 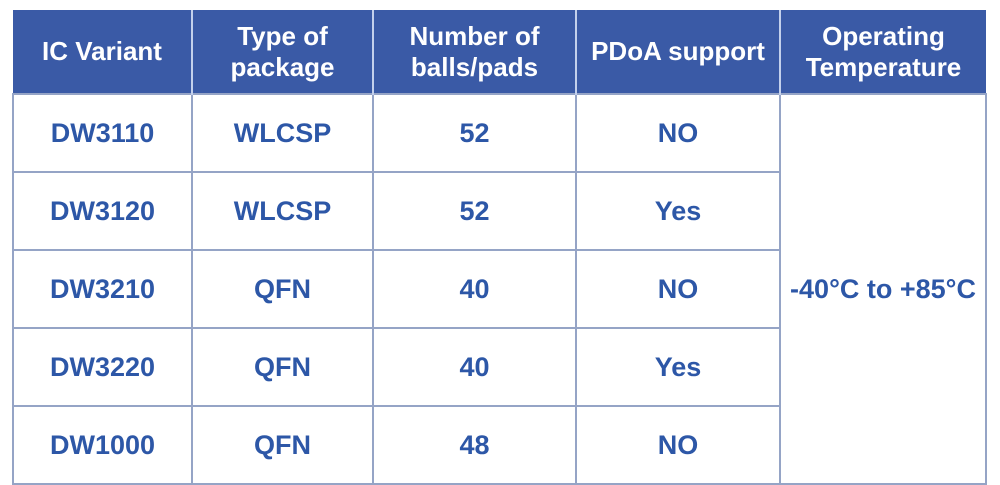 What do you see at coordinates (474, 445) in the screenshot?
I see `cell-balls: 48` at bounding box center [474, 445].